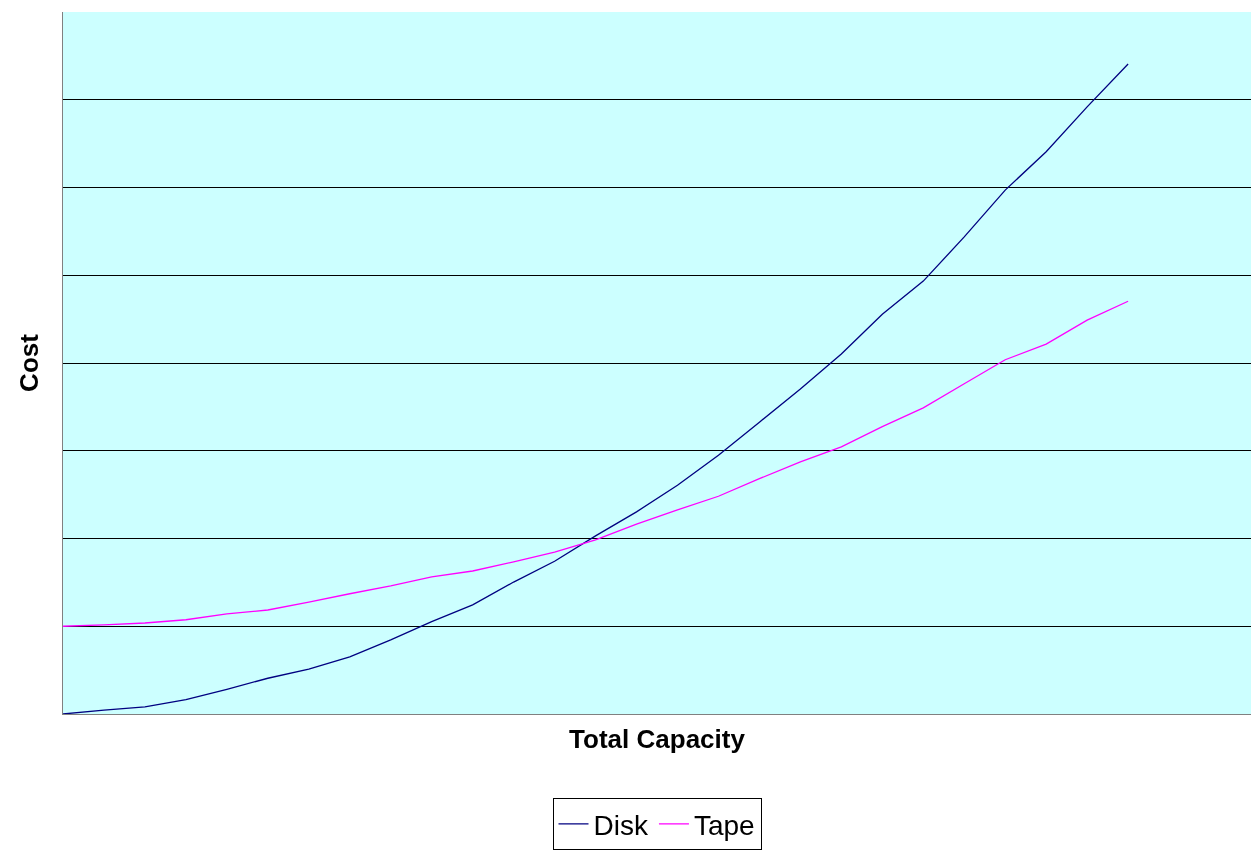 The height and width of the screenshot is (859, 1251). Describe the element at coordinates (621, 825) in the screenshot. I see `legend-label: Disk` at that location.